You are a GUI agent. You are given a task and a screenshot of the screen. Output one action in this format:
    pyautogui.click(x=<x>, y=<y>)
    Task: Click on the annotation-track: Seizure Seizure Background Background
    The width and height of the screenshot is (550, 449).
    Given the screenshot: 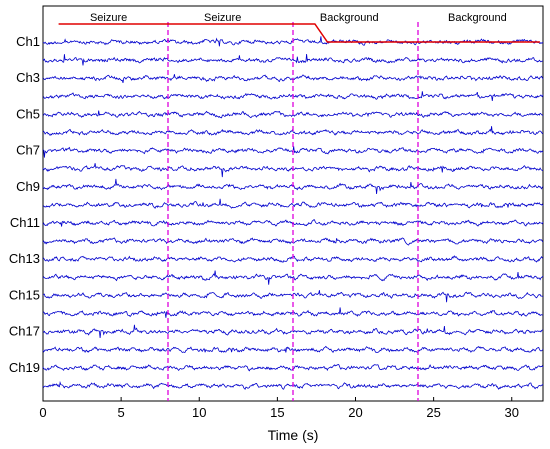 What is the action you would take?
    pyautogui.click(x=299, y=27)
    